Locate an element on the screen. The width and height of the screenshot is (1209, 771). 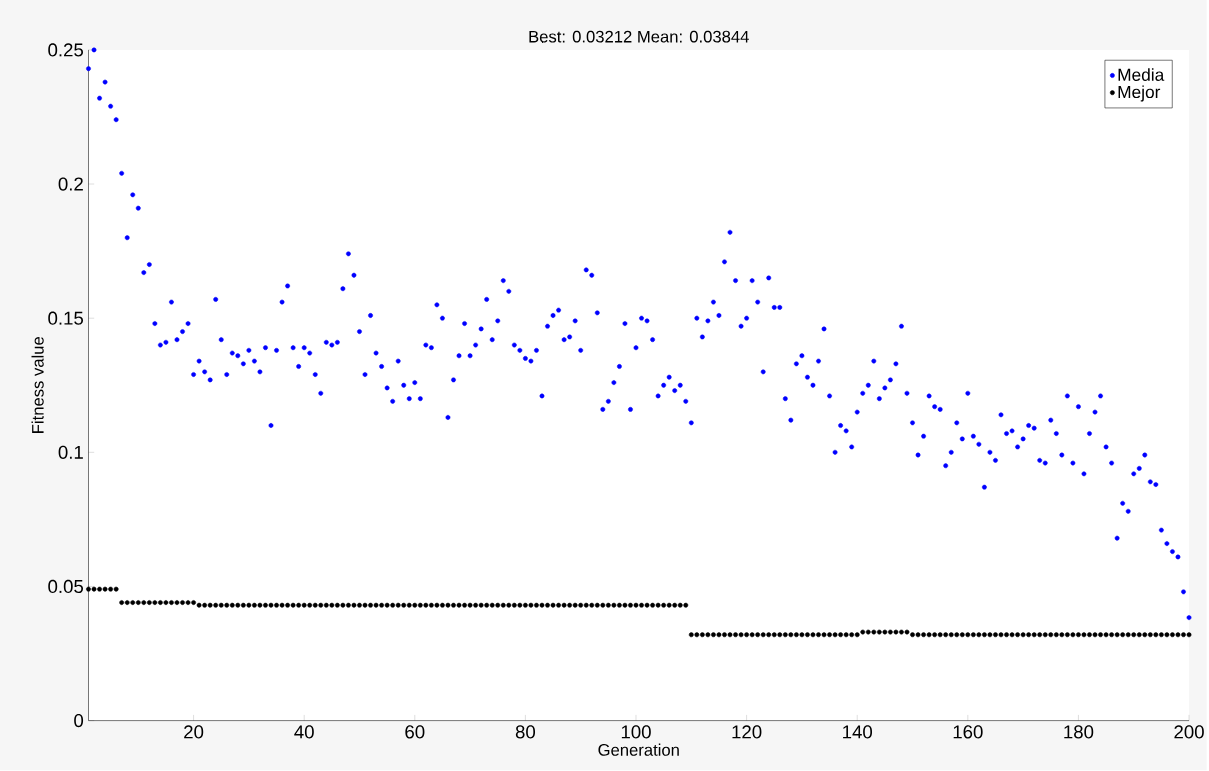
y-tick-label: 0.05 is located at coordinates (66, 587).